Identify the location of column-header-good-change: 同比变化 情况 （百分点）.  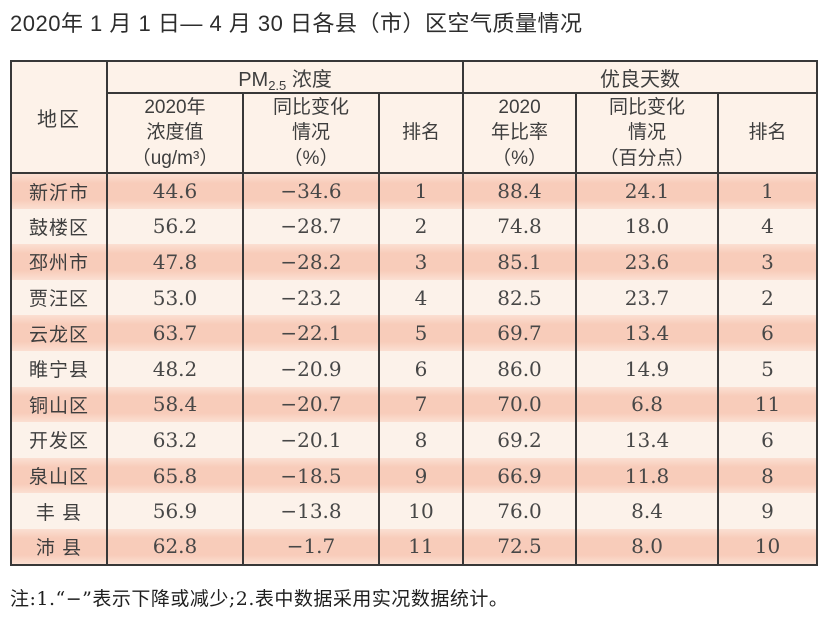
(647, 133).